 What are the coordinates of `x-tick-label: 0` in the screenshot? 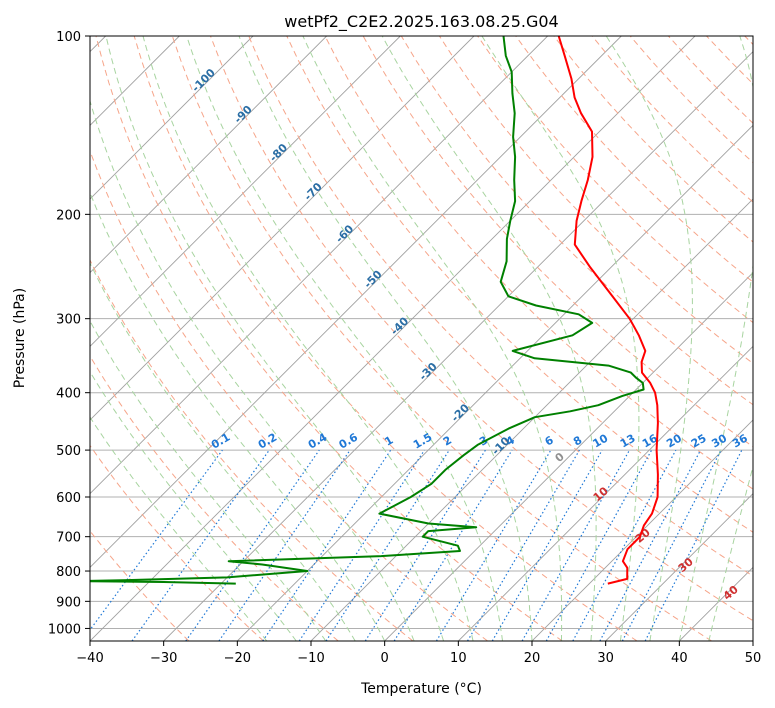 It's located at (385, 658).